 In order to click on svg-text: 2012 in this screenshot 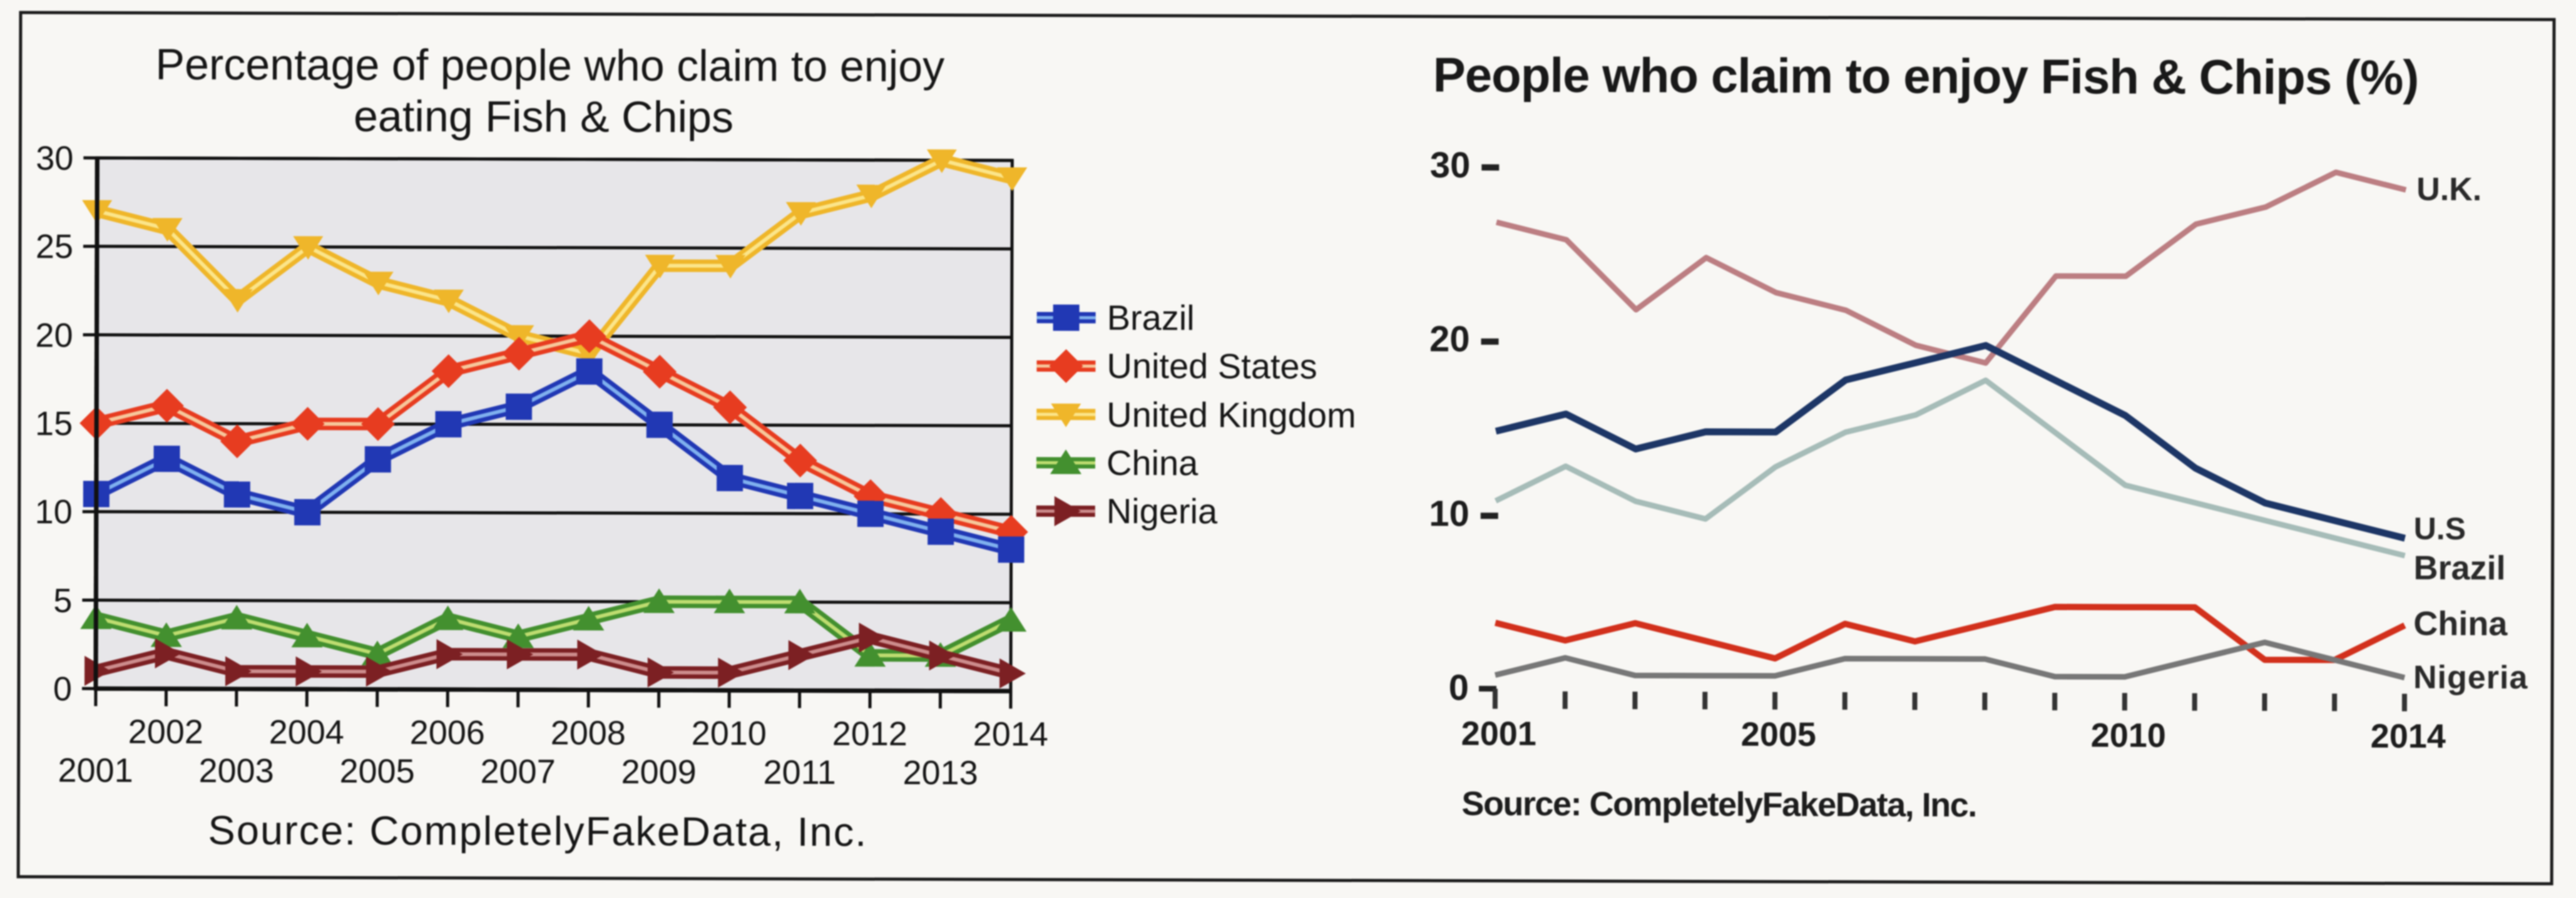, I will do `click(870, 734)`.